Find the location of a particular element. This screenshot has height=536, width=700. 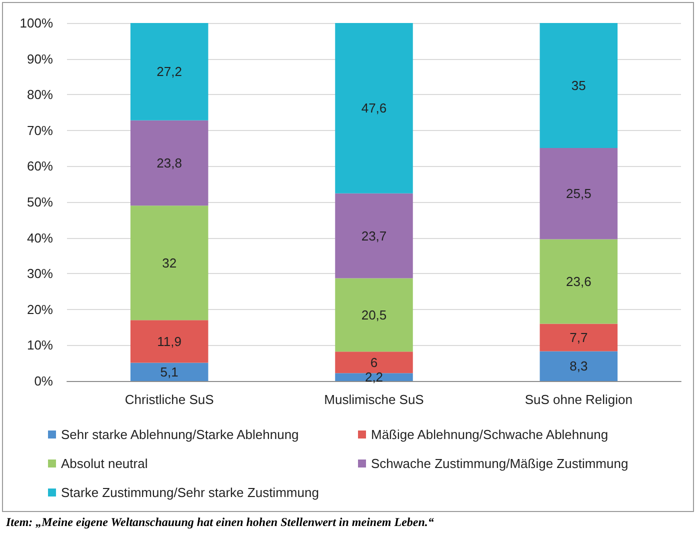

y-tick-label: 30% is located at coordinates (40, 274).